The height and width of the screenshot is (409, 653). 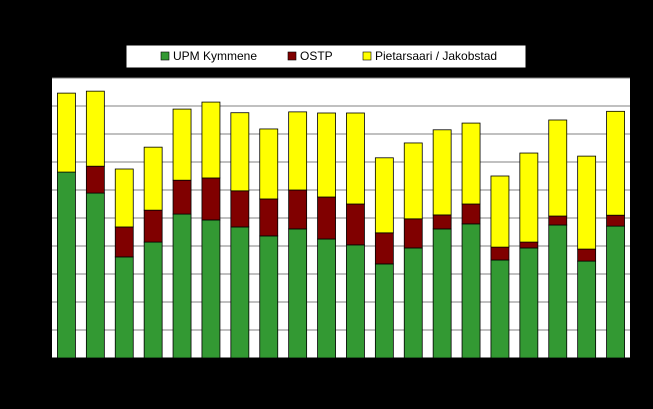 What do you see at coordinates (42, 273) in the screenshot?
I see `y-tick-label: 3` at bounding box center [42, 273].